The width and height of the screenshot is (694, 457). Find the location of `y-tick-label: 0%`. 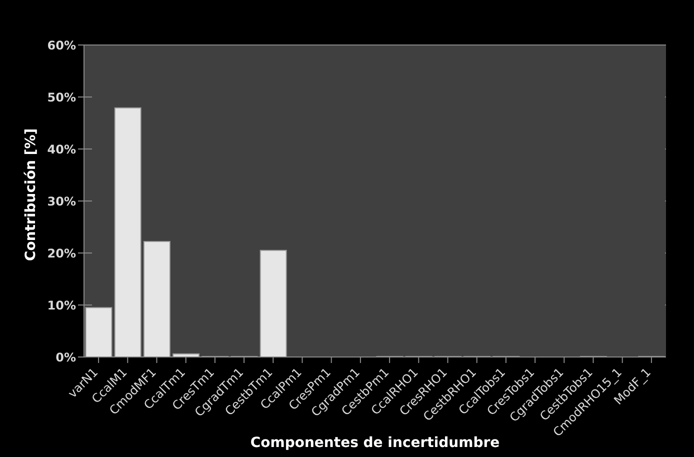

y-tick-label: 0% is located at coordinates (66, 357).